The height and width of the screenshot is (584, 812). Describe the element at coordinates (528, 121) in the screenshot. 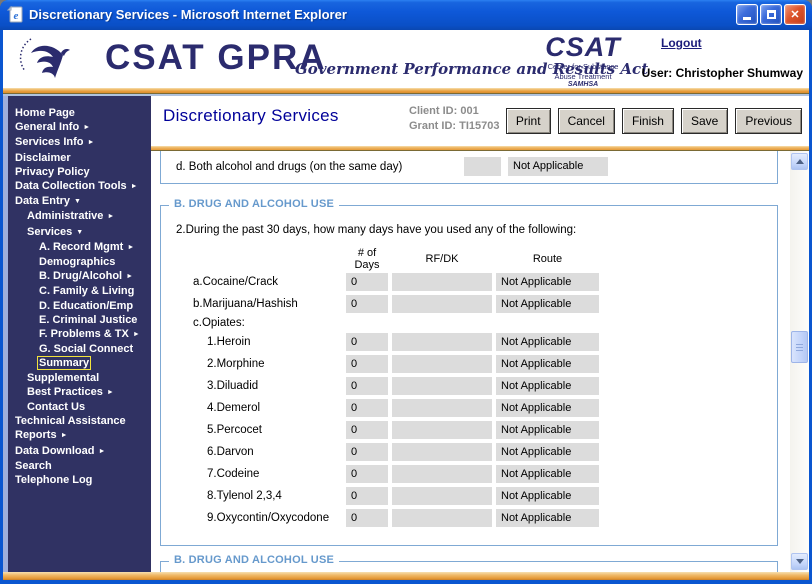

I see `print-button: Print` at that location.